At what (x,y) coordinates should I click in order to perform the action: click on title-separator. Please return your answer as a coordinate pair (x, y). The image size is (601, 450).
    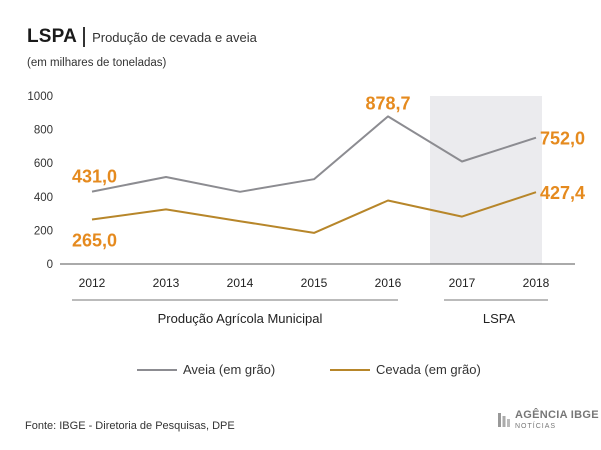
    Looking at the image, I should click on (84, 37).